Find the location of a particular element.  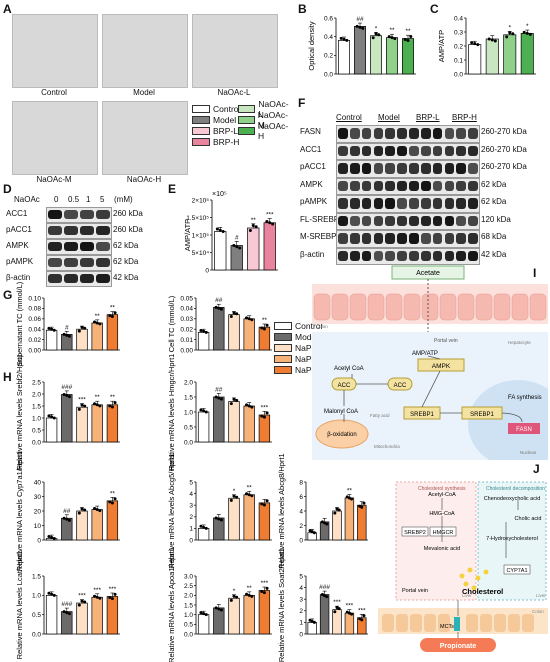

blot-d-band-name: pACC1 is located at coordinates (19, 229).